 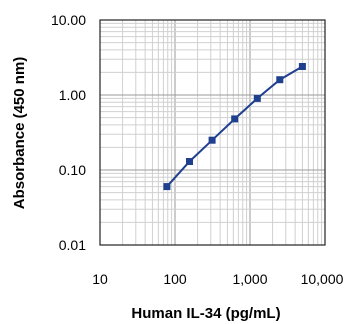 I want to click on x-tick-label-2: 1,000, so click(x=249, y=279).